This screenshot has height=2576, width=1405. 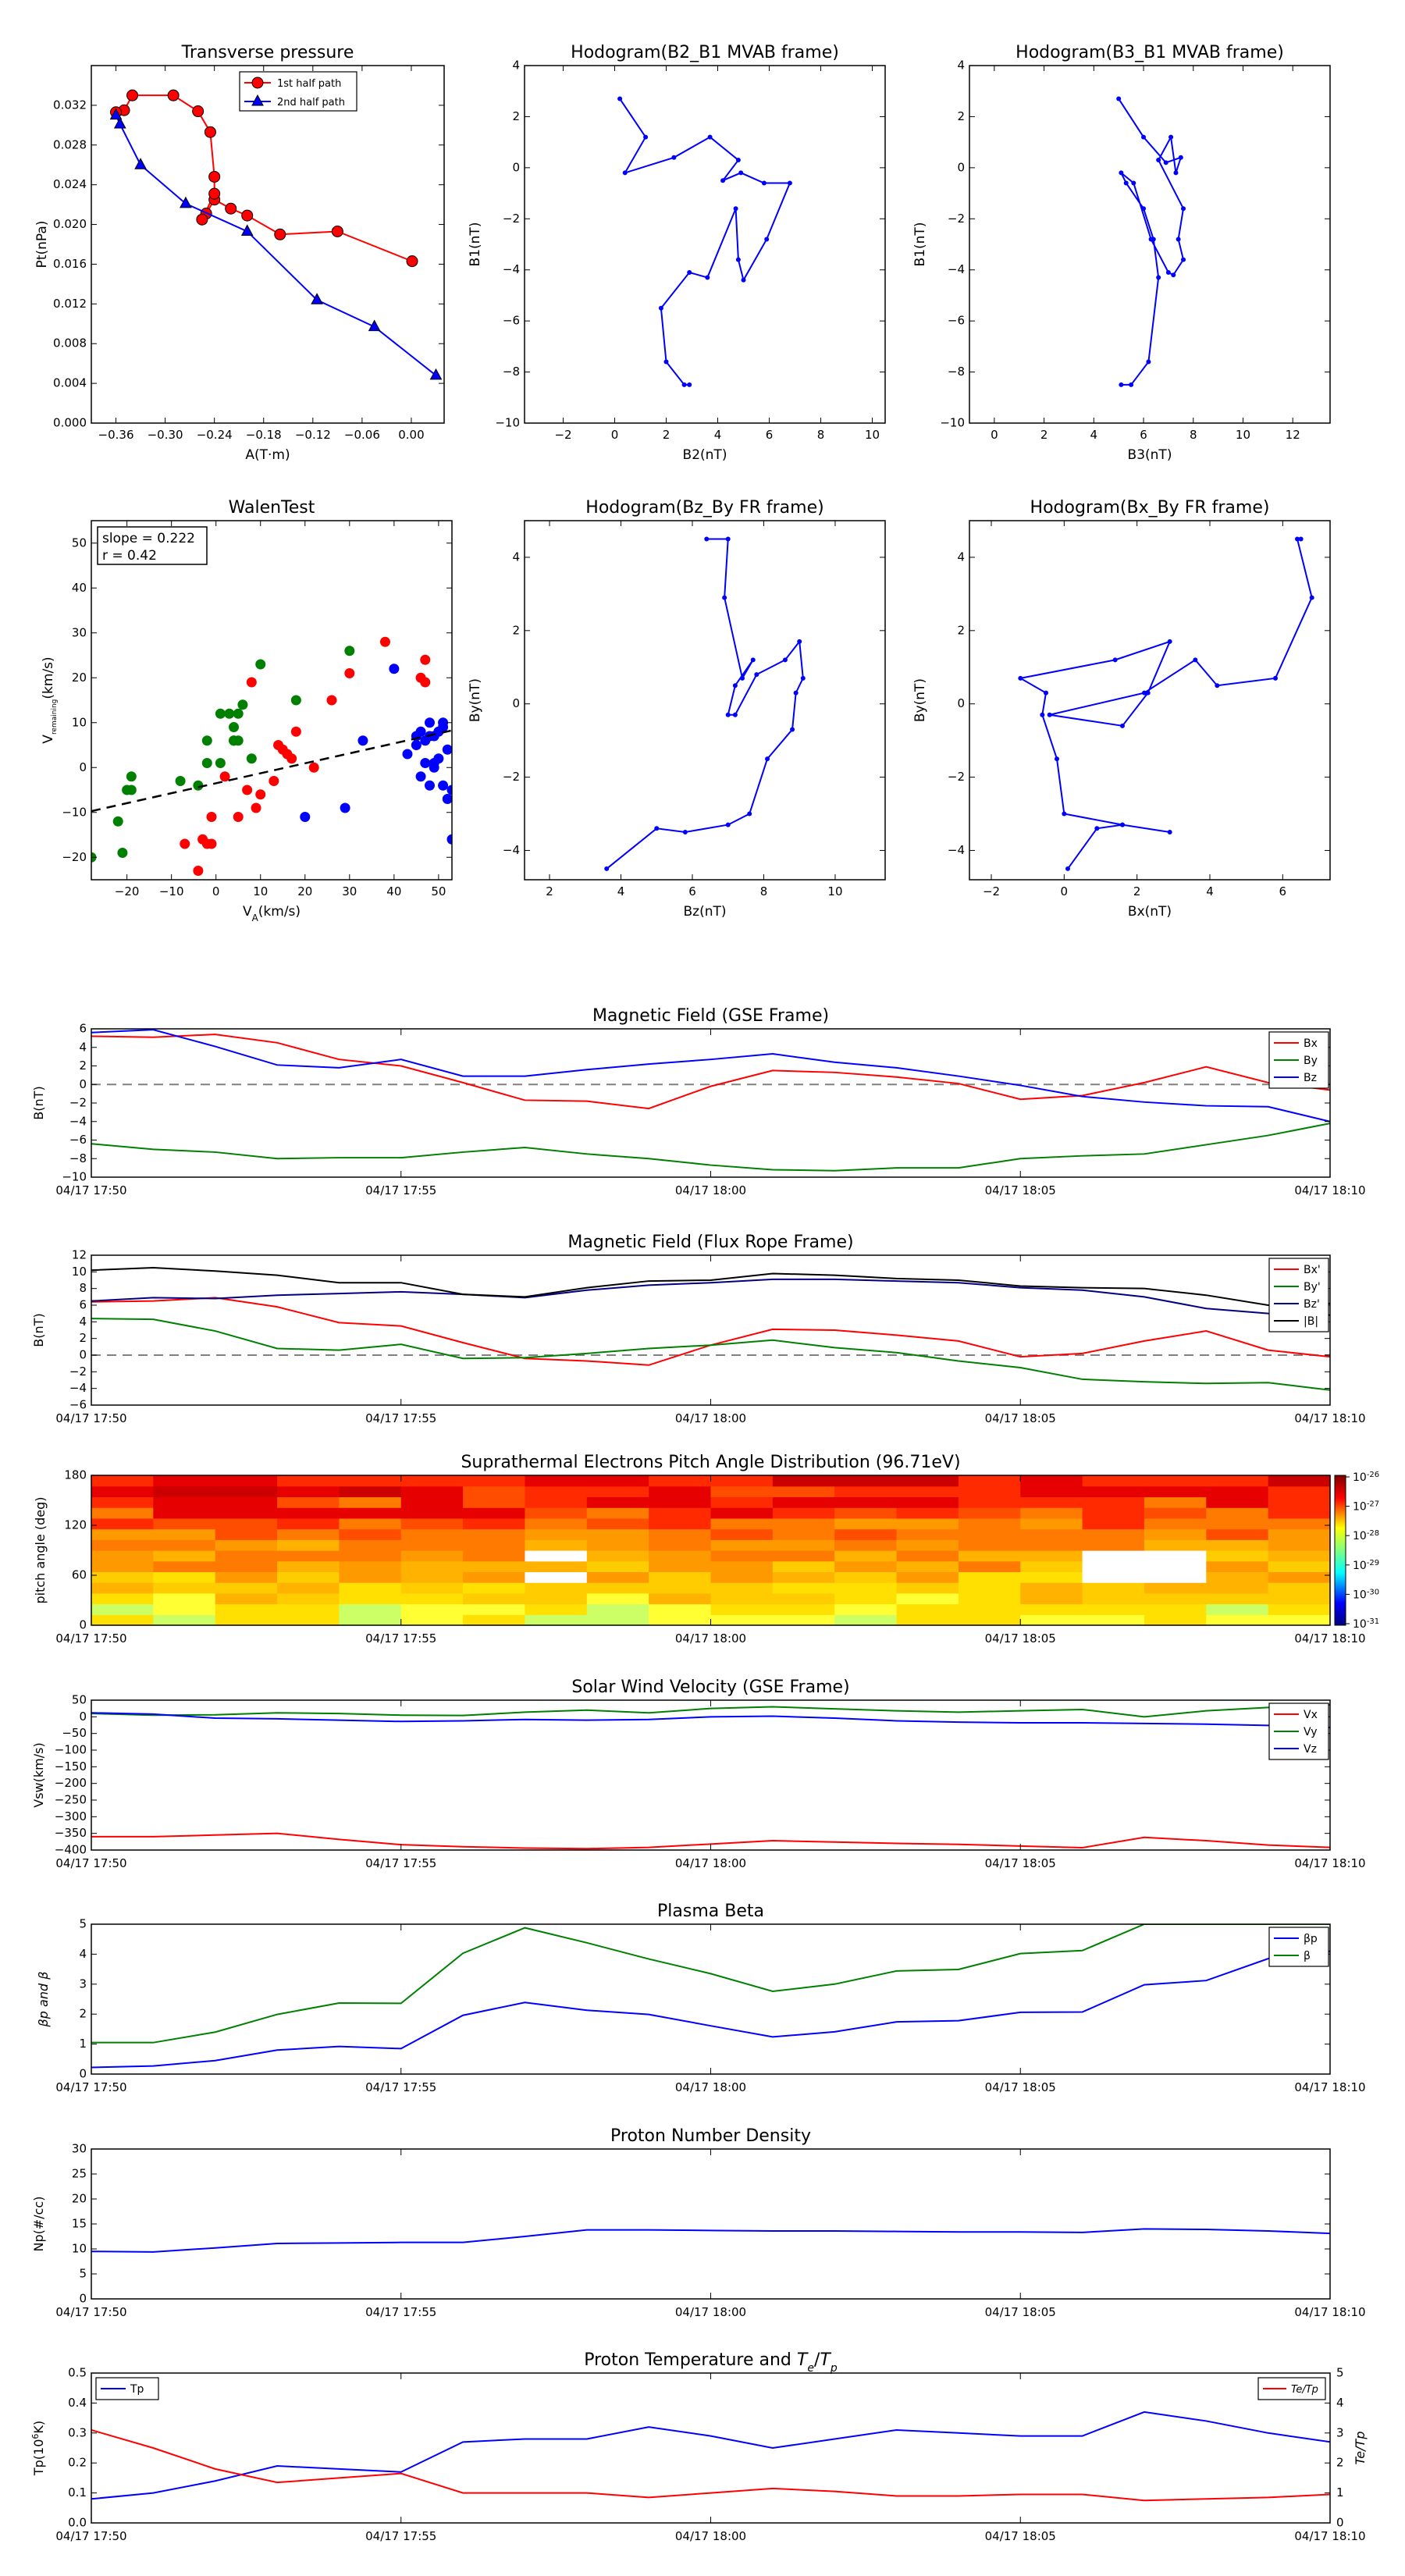 What do you see at coordinates (1340, 2403) in the screenshot?
I see `y2-tick-label: 4` at bounding box center [1340, 2403].